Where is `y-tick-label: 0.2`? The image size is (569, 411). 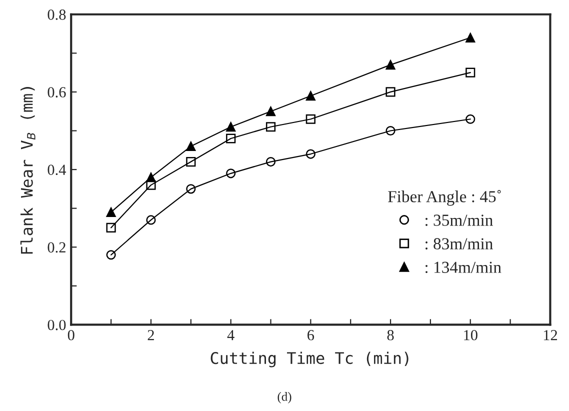 y-tick-label: 0.2 is located at coordinates (57, 247).